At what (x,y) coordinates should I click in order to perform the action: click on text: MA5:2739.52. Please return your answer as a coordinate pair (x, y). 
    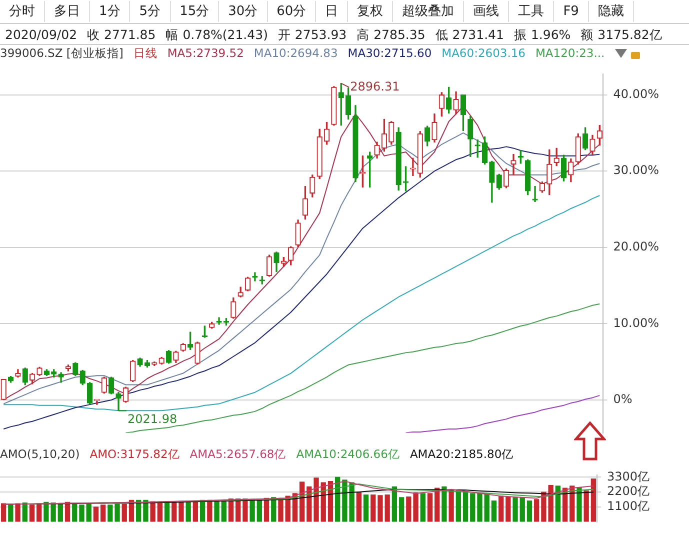
    Looking at the image, I should click on (205, 53).